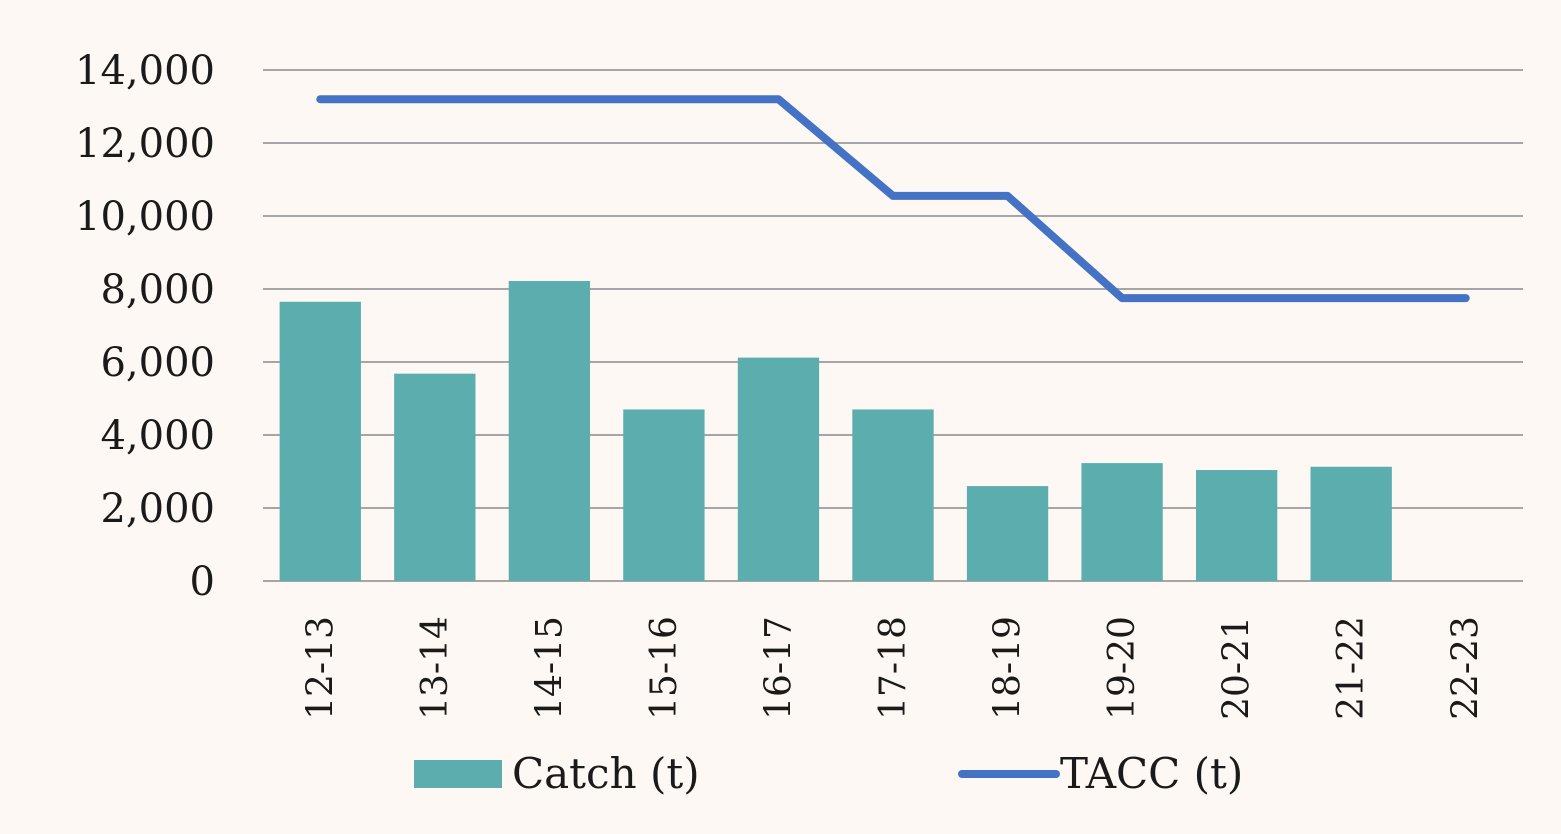 Image resolution: width=1561 pixels, height=834 pixels. What do you see at coordinates (157, 290) in the screenshot?
I see `y-tick-label: 8,000` at bounding box center [157, 290].